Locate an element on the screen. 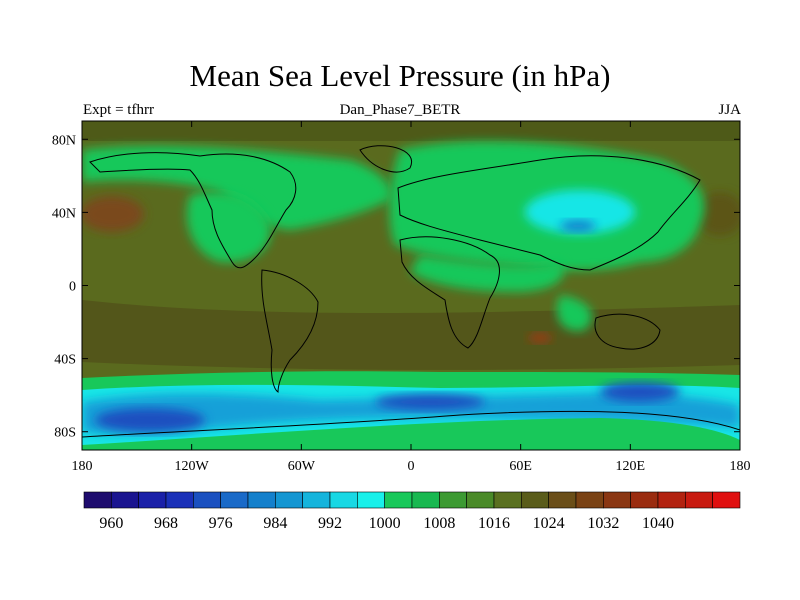 This screenshot has width=800, height=600. colorbar-label: 1040 is located at coordinates (658, 523).